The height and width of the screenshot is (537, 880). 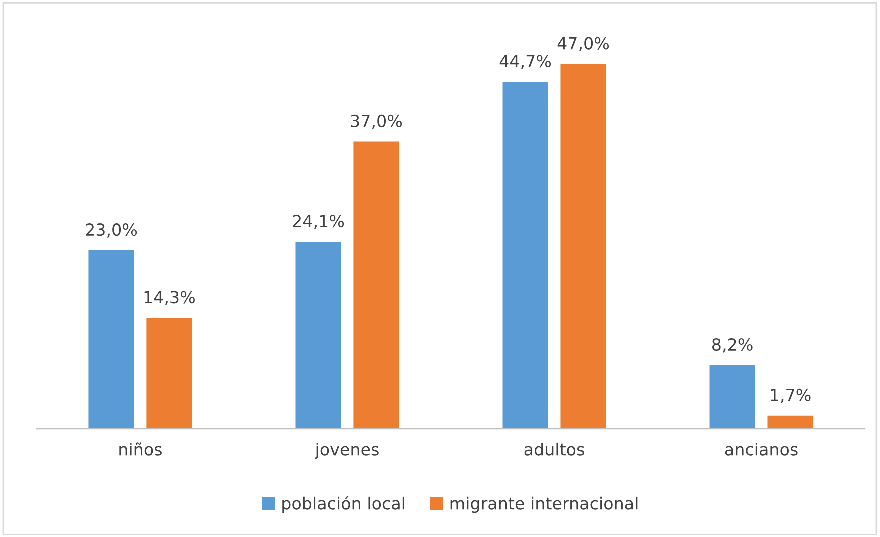 What do you see at coordinates (112, 231) in the screenshot?
I see `data-label: 23,0%` at bounding box center [112, 231].